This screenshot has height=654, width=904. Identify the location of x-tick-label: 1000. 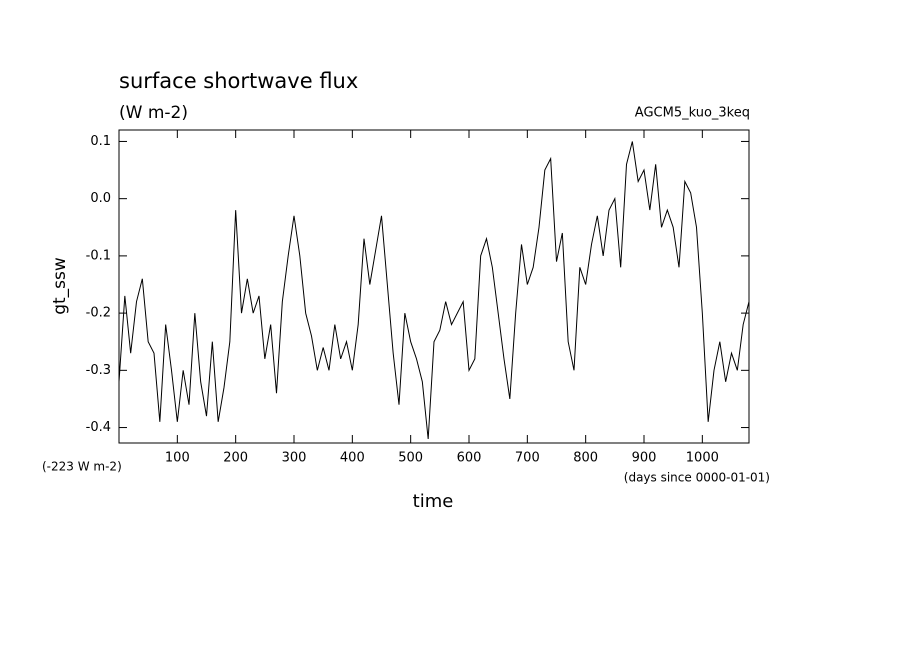
(702, 458).